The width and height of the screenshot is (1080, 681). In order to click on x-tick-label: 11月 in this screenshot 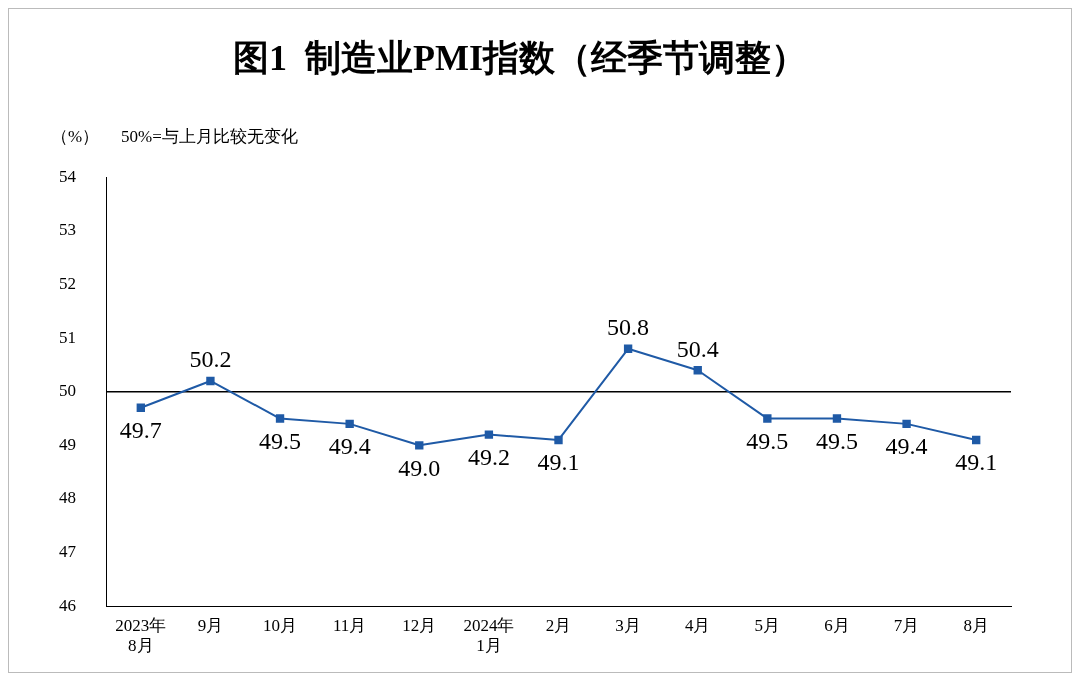, I will do `click(349, 625)`.